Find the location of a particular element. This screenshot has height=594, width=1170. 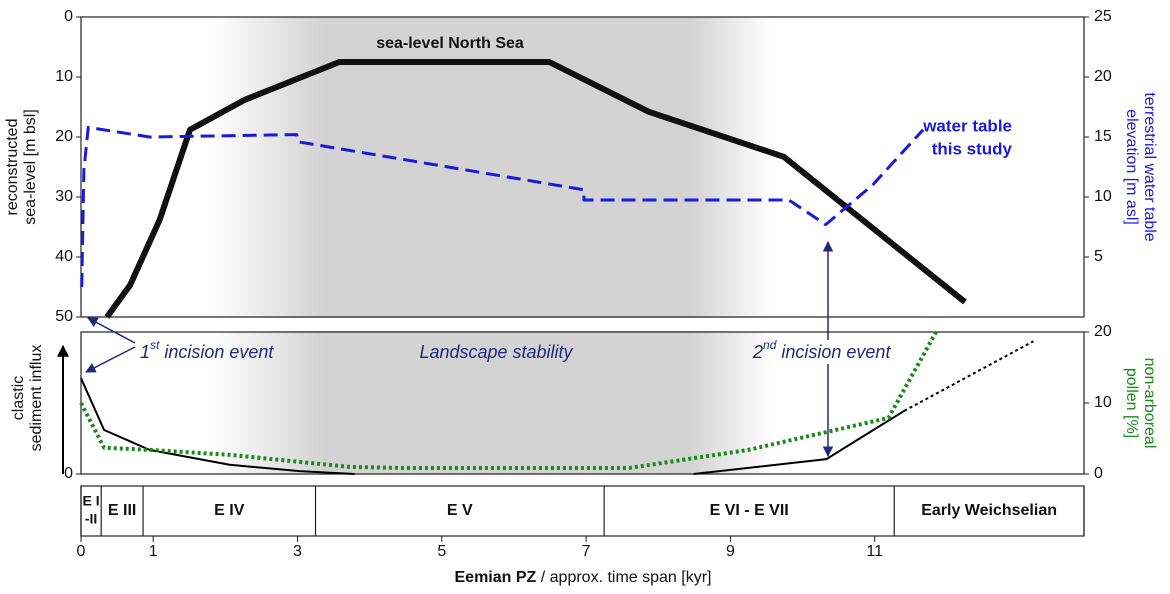

y2-tick-label: 25 is located at coordinates (1103, 16).